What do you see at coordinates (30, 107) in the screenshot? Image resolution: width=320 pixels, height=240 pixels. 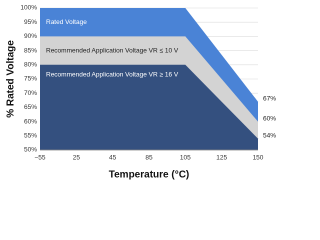 I see `y-tick-label: 65%` at bounding box center [30, 107].